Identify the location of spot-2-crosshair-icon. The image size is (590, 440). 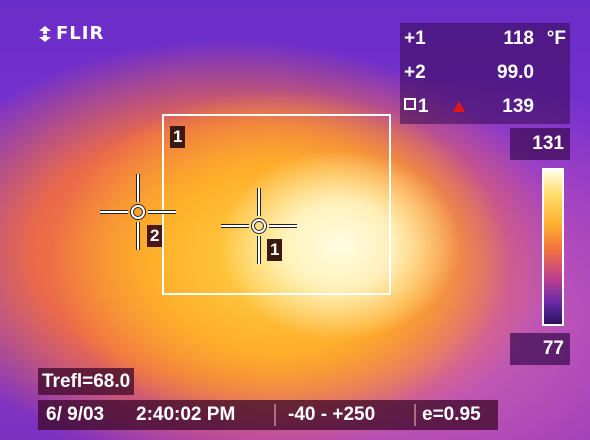
(138, 212).